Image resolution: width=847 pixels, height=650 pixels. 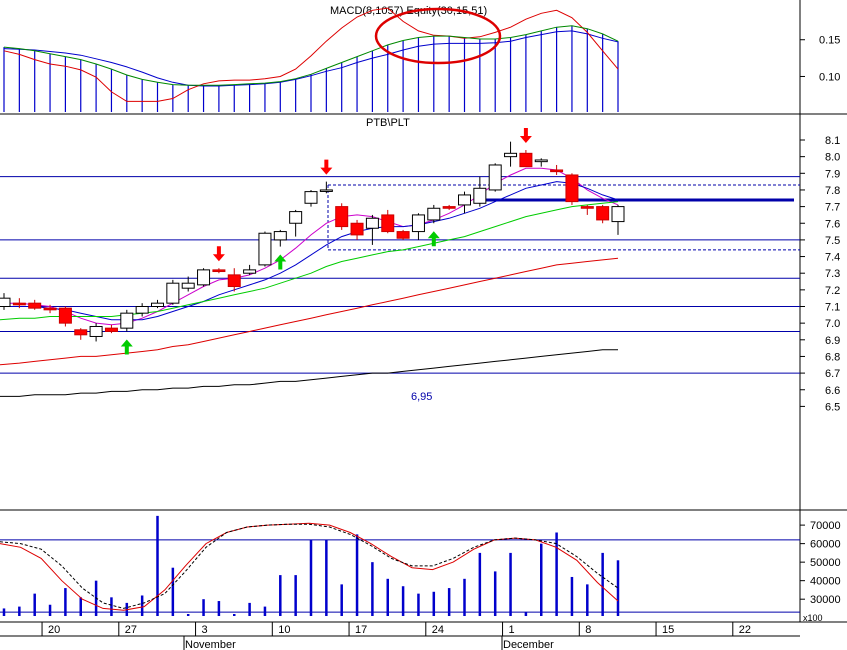 What do you see at coordinates (210, 644) in the screenshot?
I see `x-month-label: November` at bounding box center [210, 644].